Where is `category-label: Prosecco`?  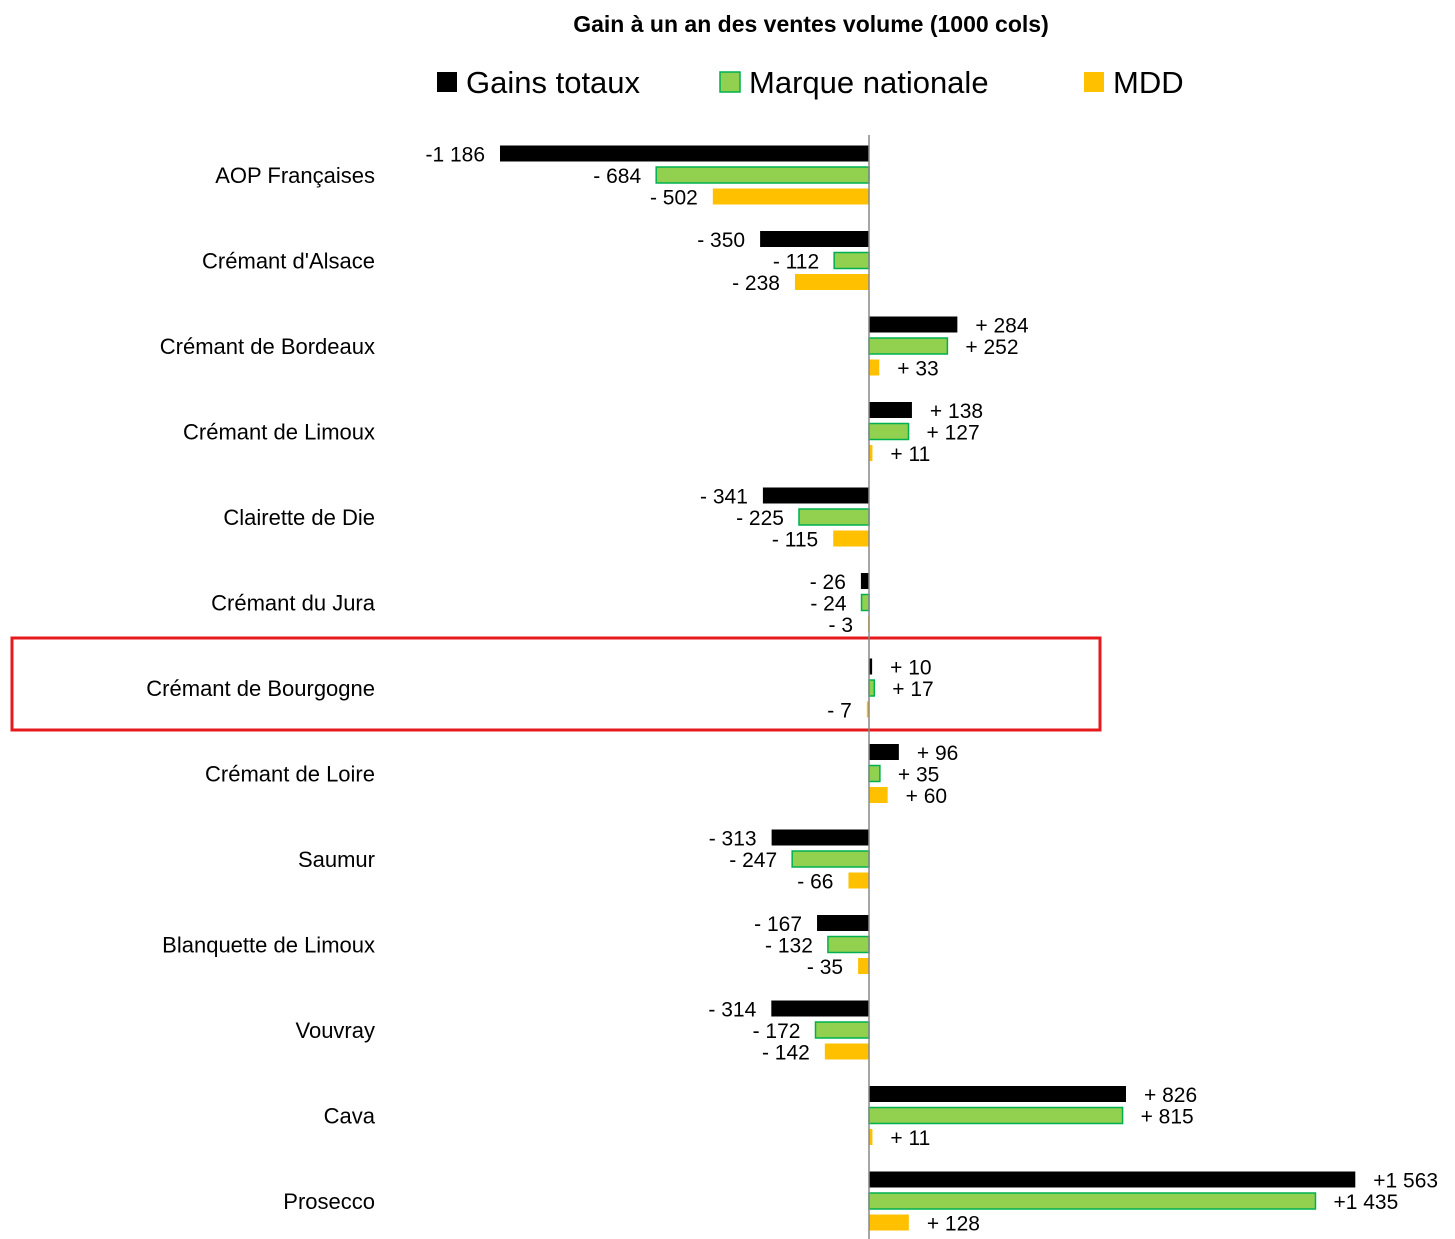
category-label: Prosecco is located at coordinates (329, 1201).